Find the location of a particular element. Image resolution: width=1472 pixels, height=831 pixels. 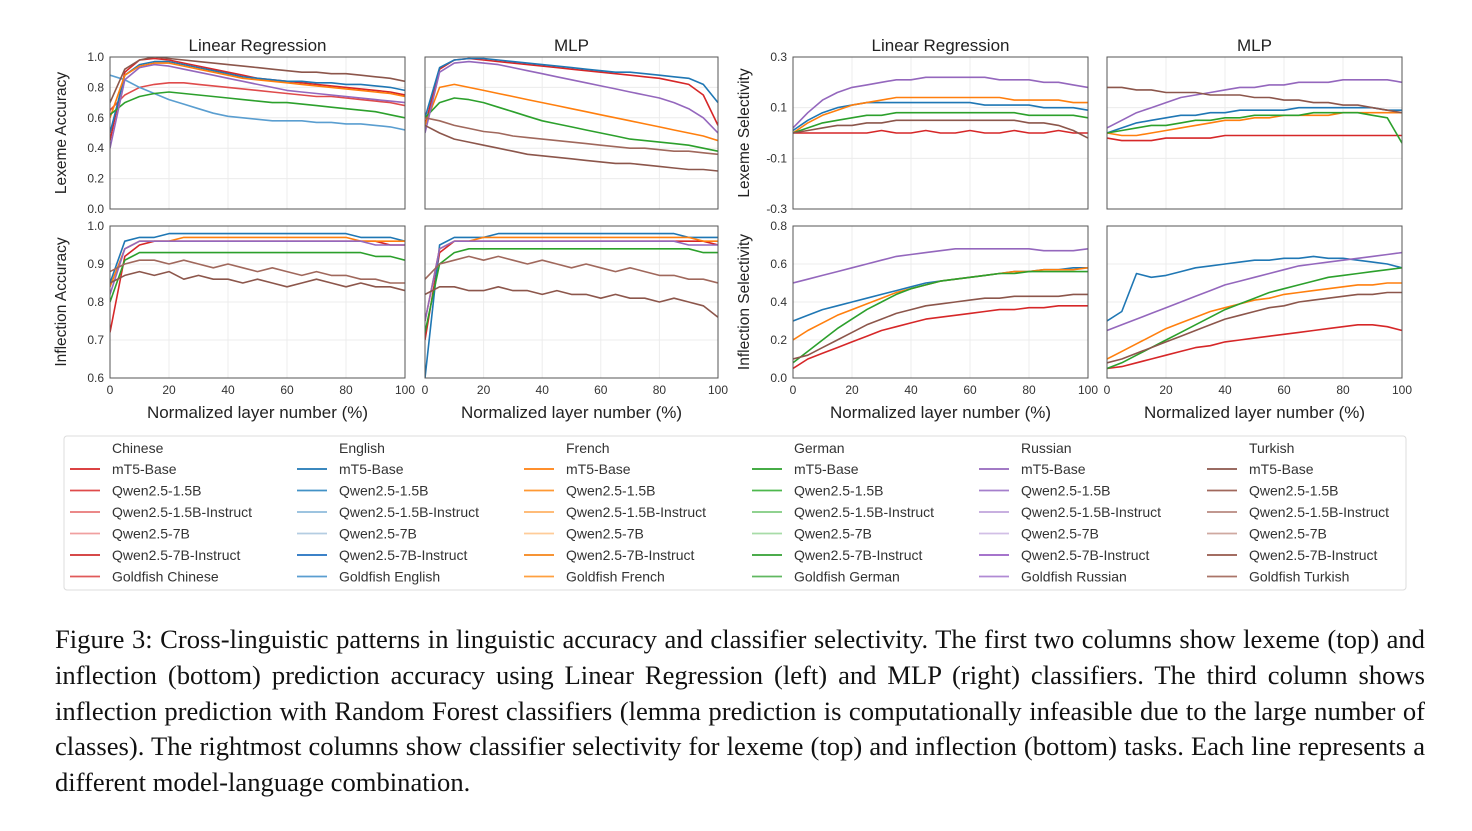

panel-title: MLP is located at coordinates (571, 45).